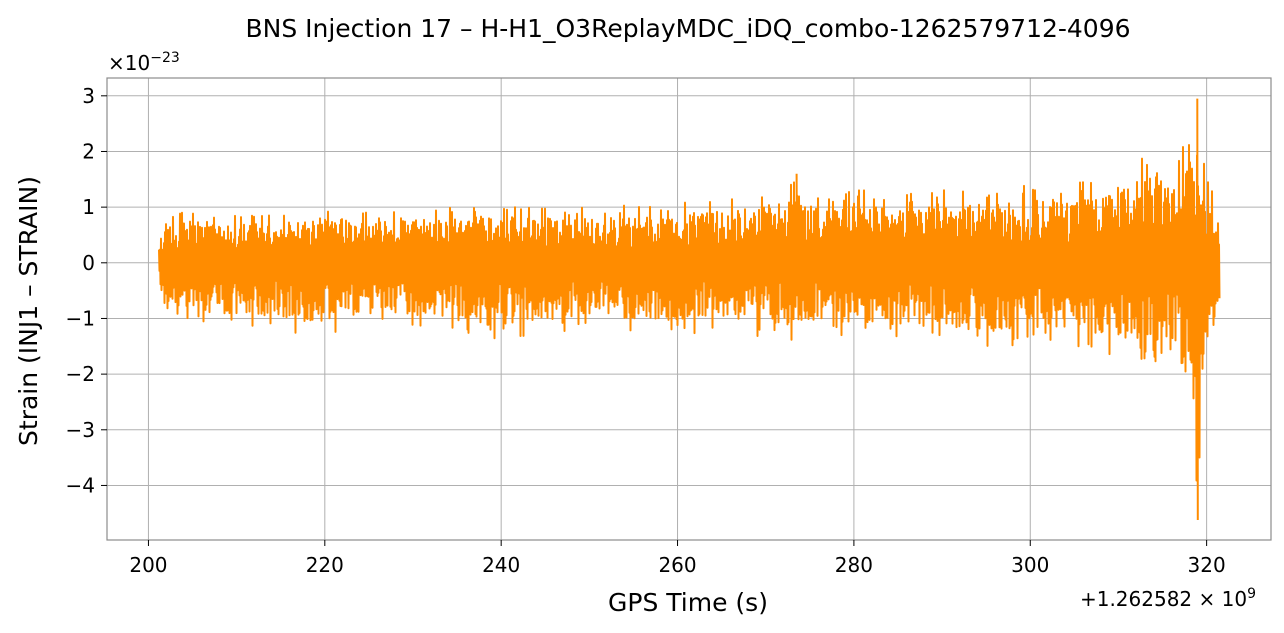 Image resolution: width=1284 pixels, height=633 pixels. Describe the element at coordinates (88, 151) in the screenshot. I see `y-tick-label: 2` at that location.